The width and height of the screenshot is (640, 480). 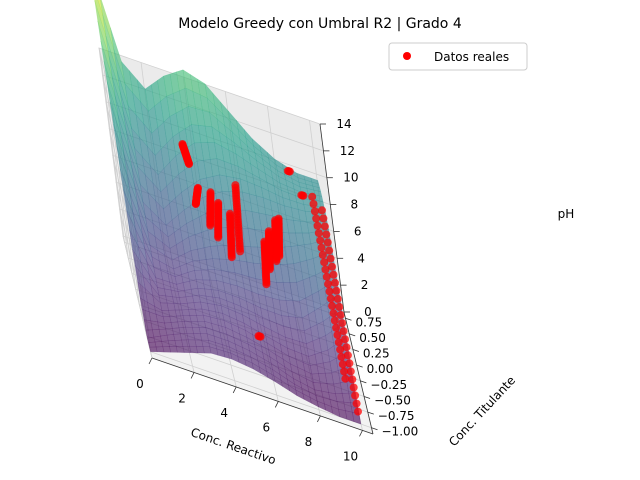 What do you see at coordinates (182, 399) in the screenshot?
I see `x-tick-label: 2` at bounding box center [182, 399].